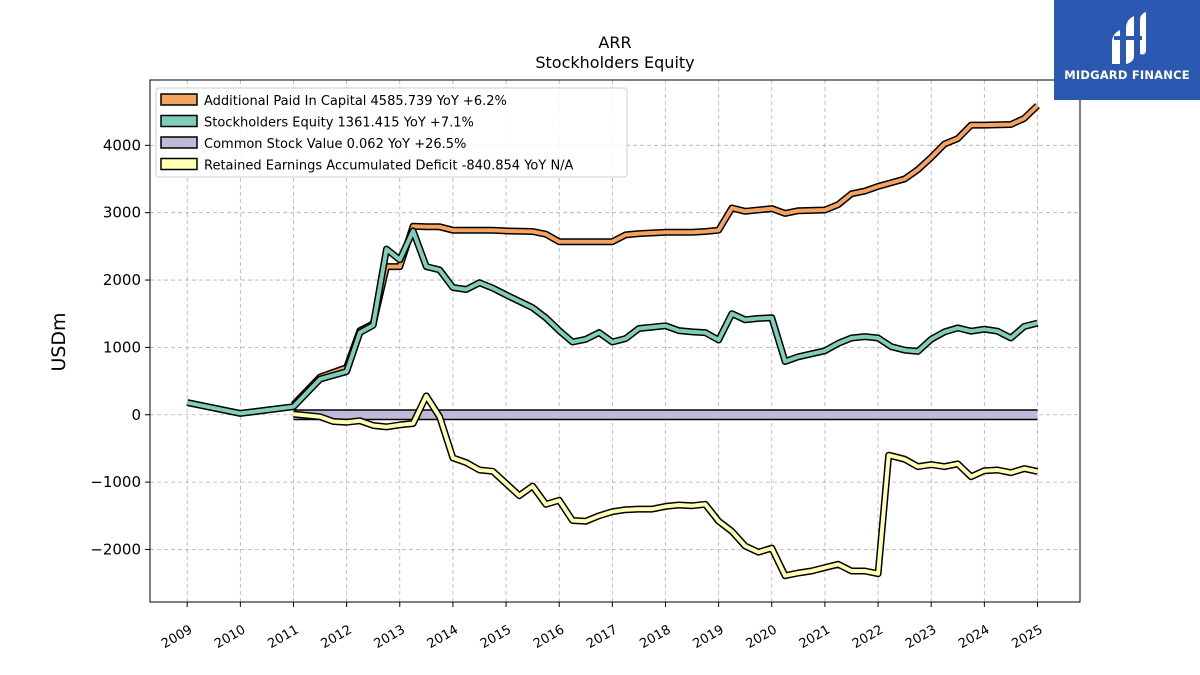  What do you see at coordinates (283, 637) in the screenshot?
I see `x-tick-label: 2011` at bounding box center [283, 637].